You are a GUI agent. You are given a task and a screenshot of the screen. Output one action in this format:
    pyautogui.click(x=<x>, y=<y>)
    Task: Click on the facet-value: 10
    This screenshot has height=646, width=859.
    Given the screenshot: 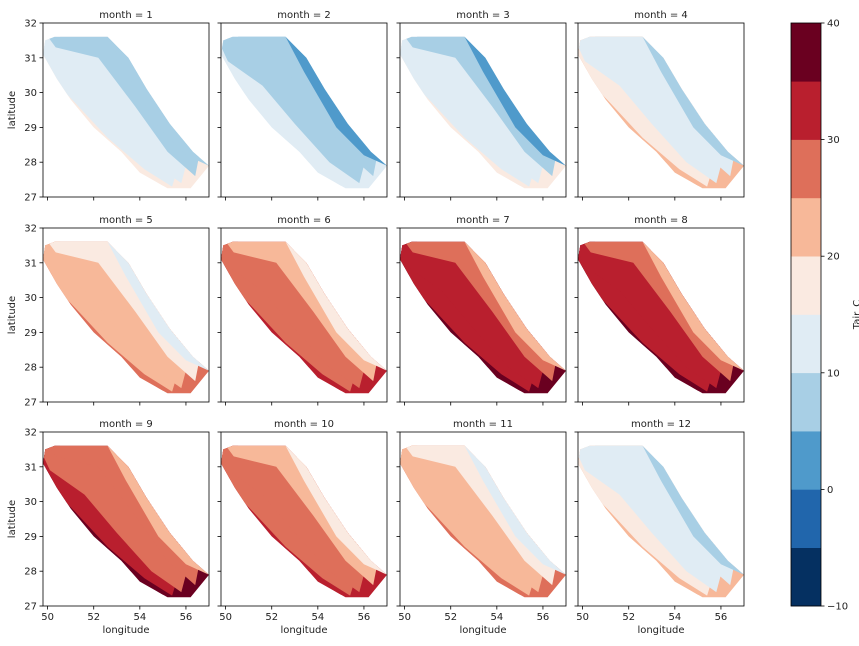 What is the action you would take?
    pyautogui.click(x=327, y=424)
    